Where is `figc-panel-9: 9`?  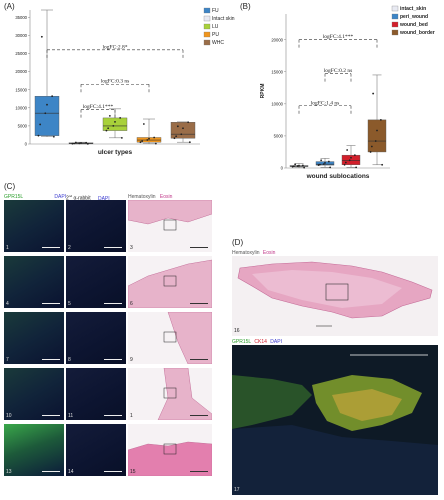
figc-panel-9: 9 is located at coordinates (170, 338).